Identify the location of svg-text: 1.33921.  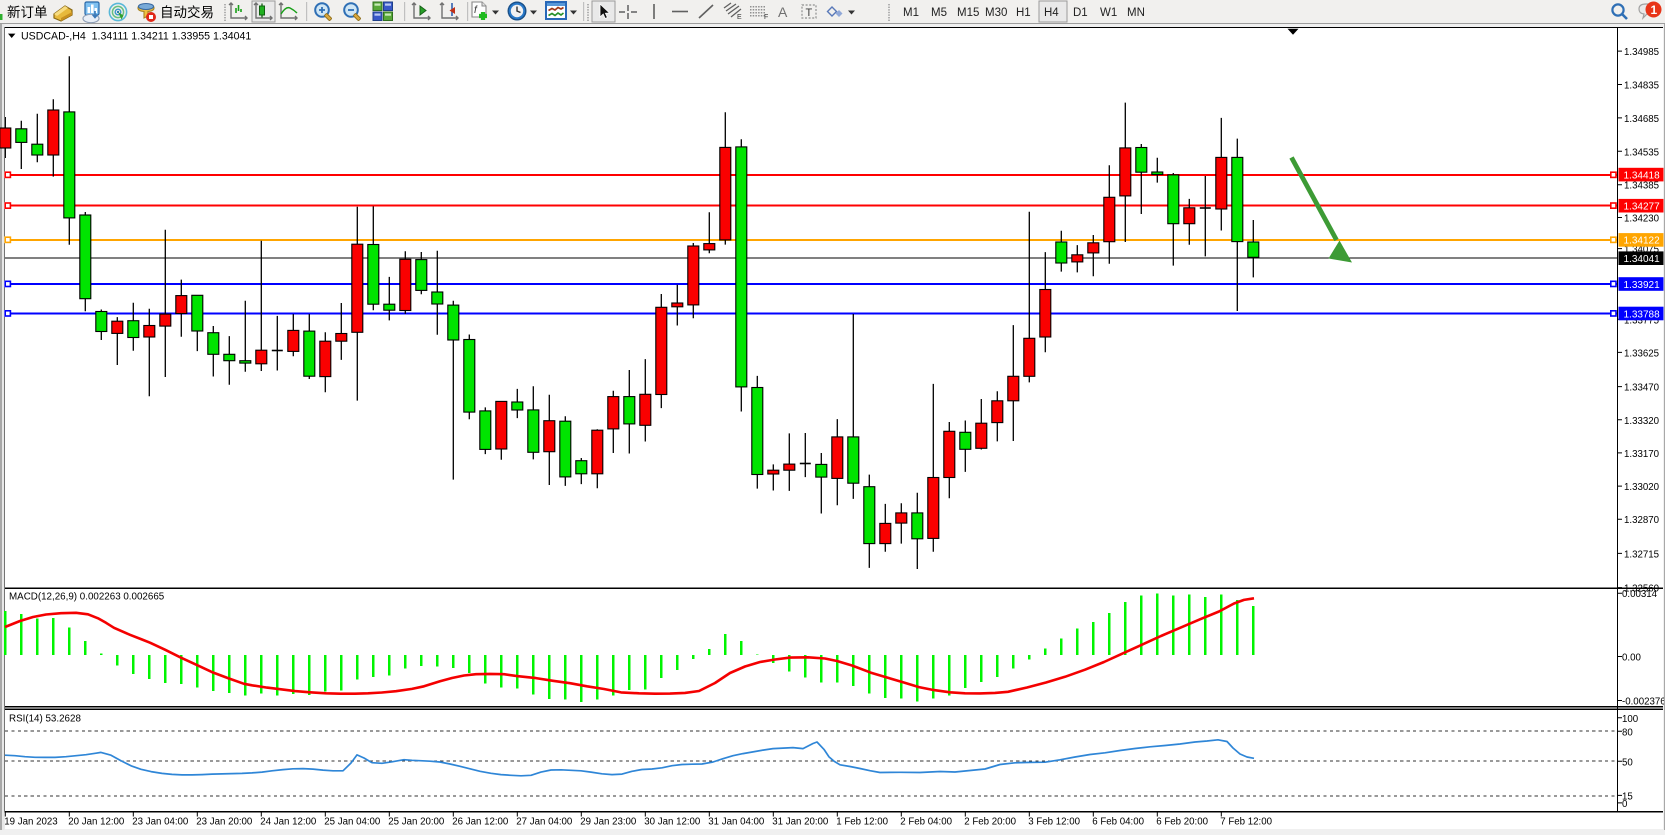
(1642, 285).